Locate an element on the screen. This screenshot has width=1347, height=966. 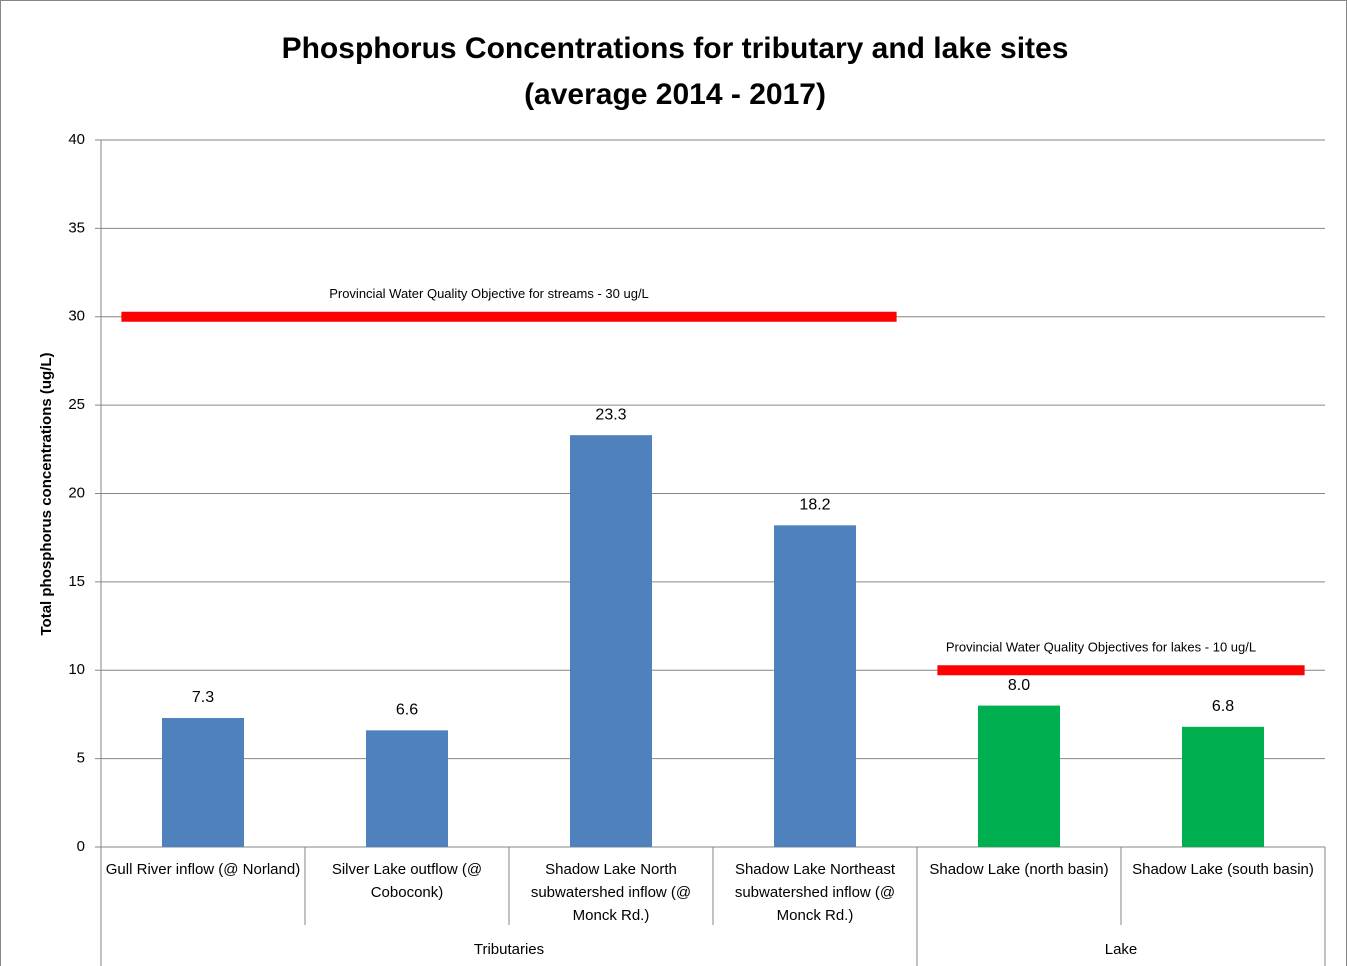
value-label: 7.3 is located at coordinates (203, 697).